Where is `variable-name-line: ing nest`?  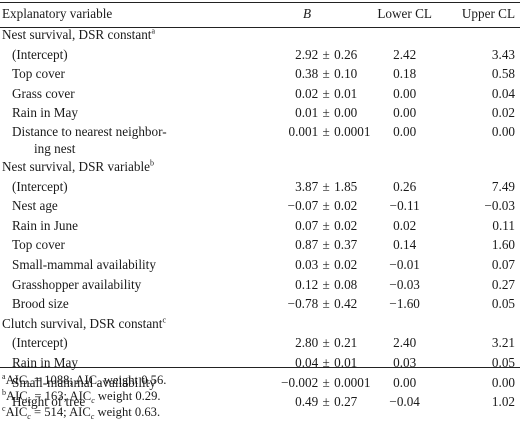 variable-name-line: ing nest is located at coordinates (55, 148).